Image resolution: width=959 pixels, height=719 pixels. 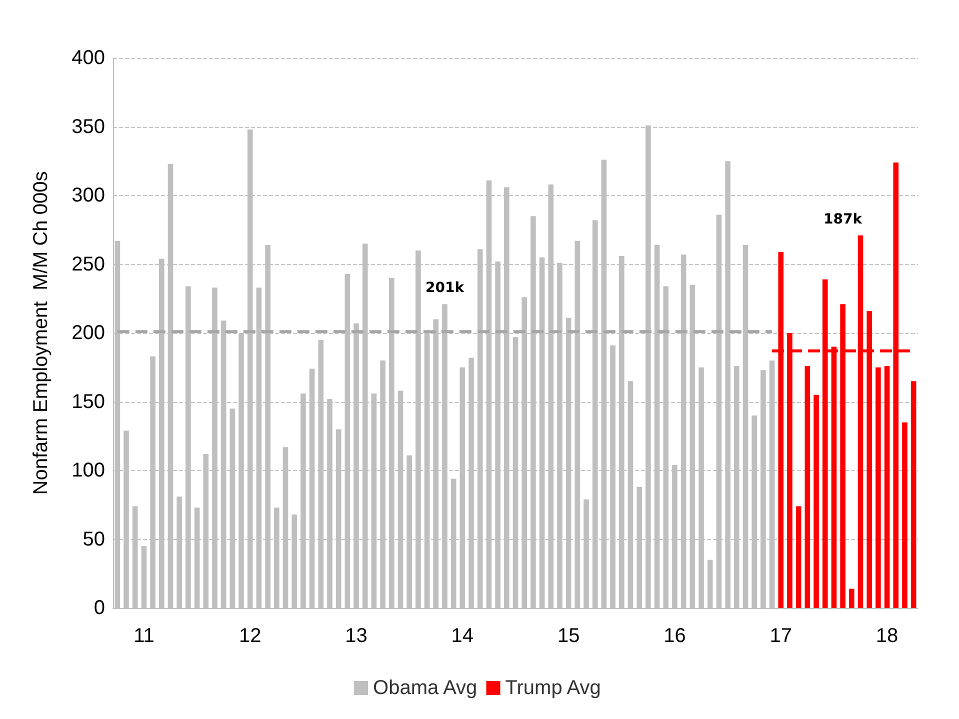 I want to click on x-tick-label: 17, so click(x=781, y=636).